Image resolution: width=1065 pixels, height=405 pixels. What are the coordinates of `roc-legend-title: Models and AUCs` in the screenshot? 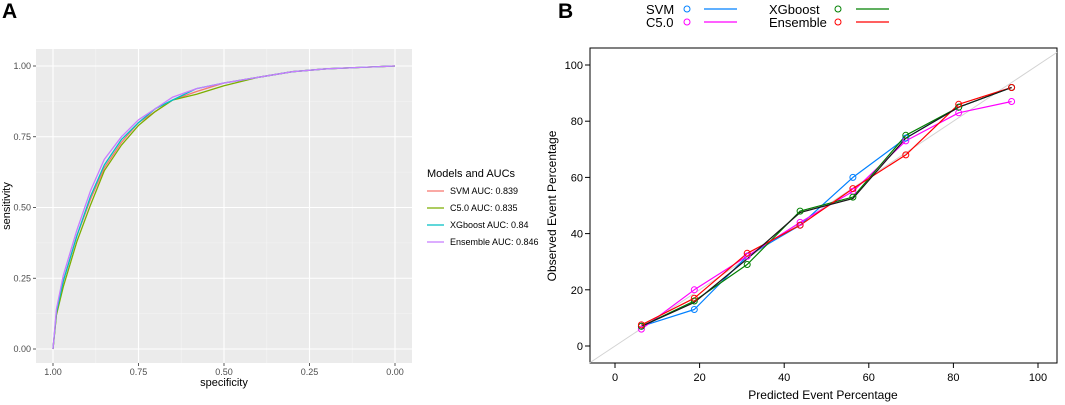 It's located at (471, 174).